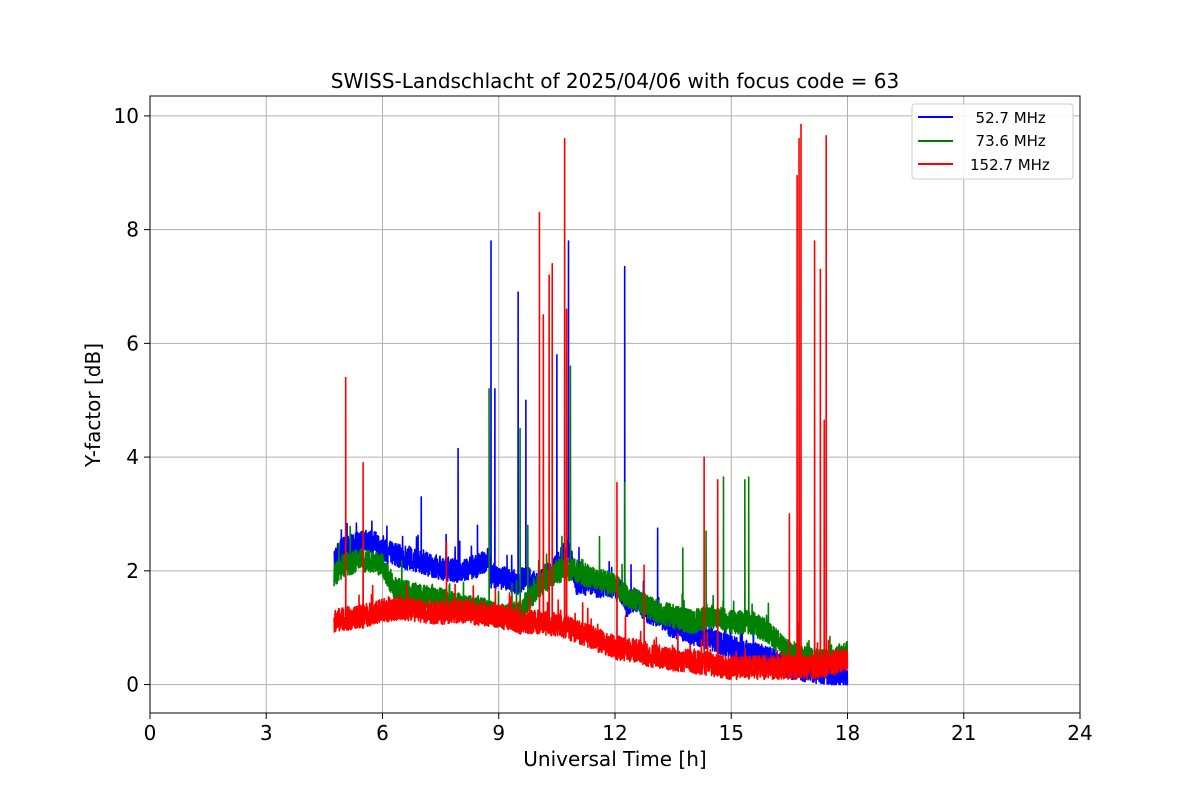 This screenshot has width=1200, height=800. What do you see at coordinates (93, 405) in the screenshot?
I see `y-axis-label: Y-factor [dB]` at bounding box center [93, 405].